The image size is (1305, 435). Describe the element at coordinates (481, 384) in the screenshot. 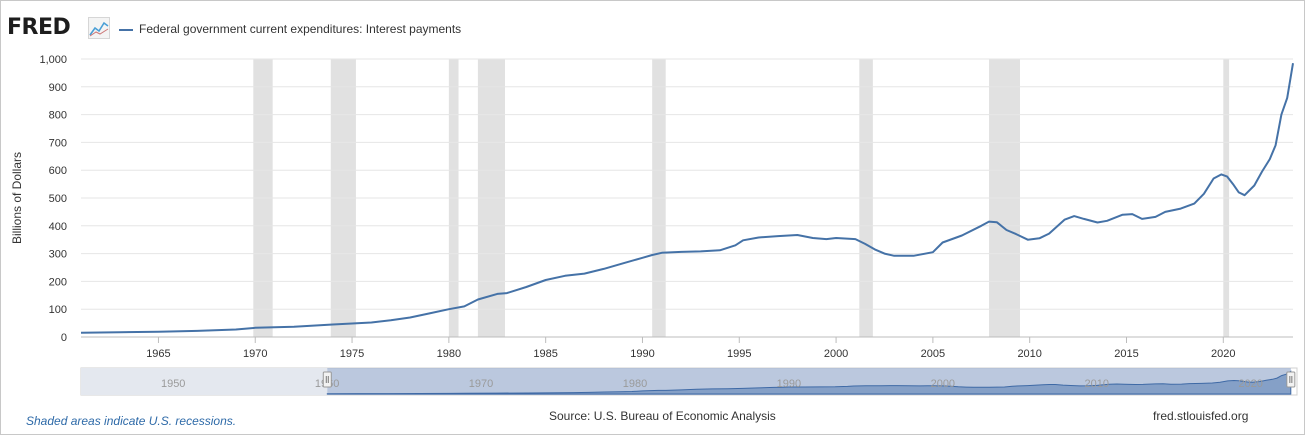

I see `navigator-year-label: 1970` at that location.